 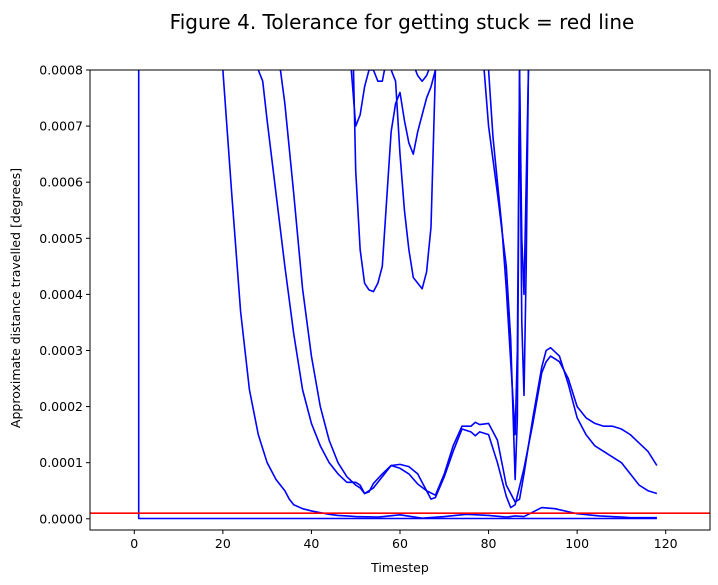 What do you see at coordinates (15, 298) in the screenshot?
I see `y-axis-label: Approximate distance travelled [degrees]` at bounding box center [15, 298].